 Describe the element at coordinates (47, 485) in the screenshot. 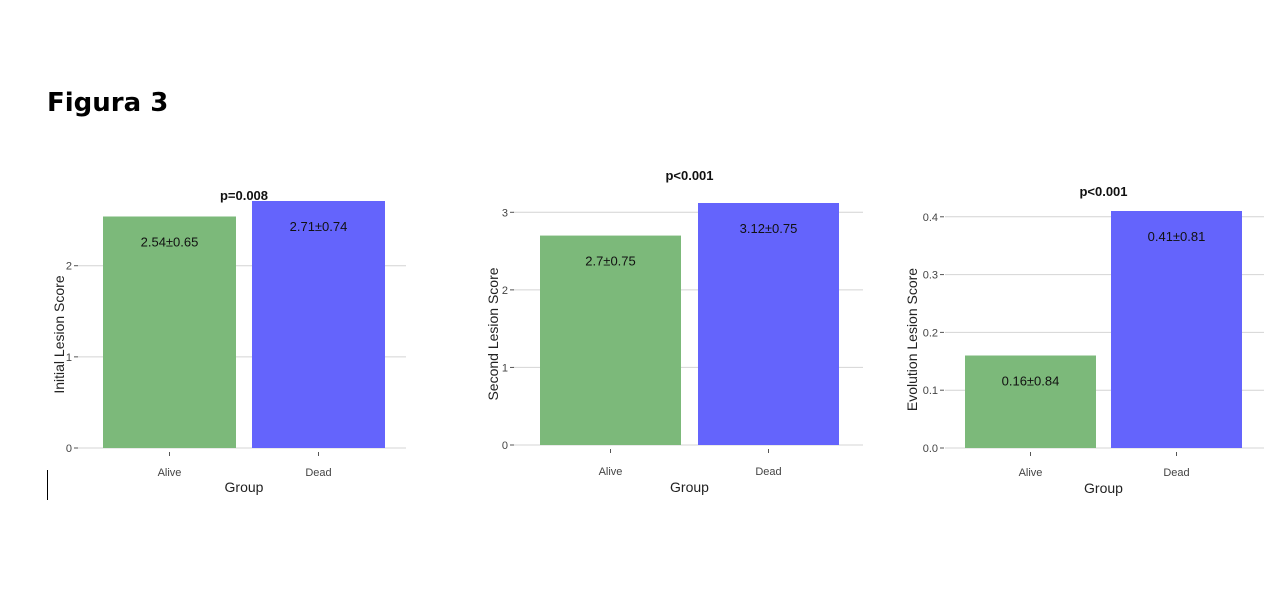

I see `text-cursor` at that location.